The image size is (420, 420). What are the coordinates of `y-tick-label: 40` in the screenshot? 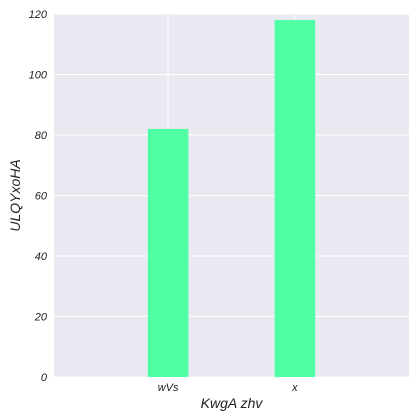 It's located at (41, 257).